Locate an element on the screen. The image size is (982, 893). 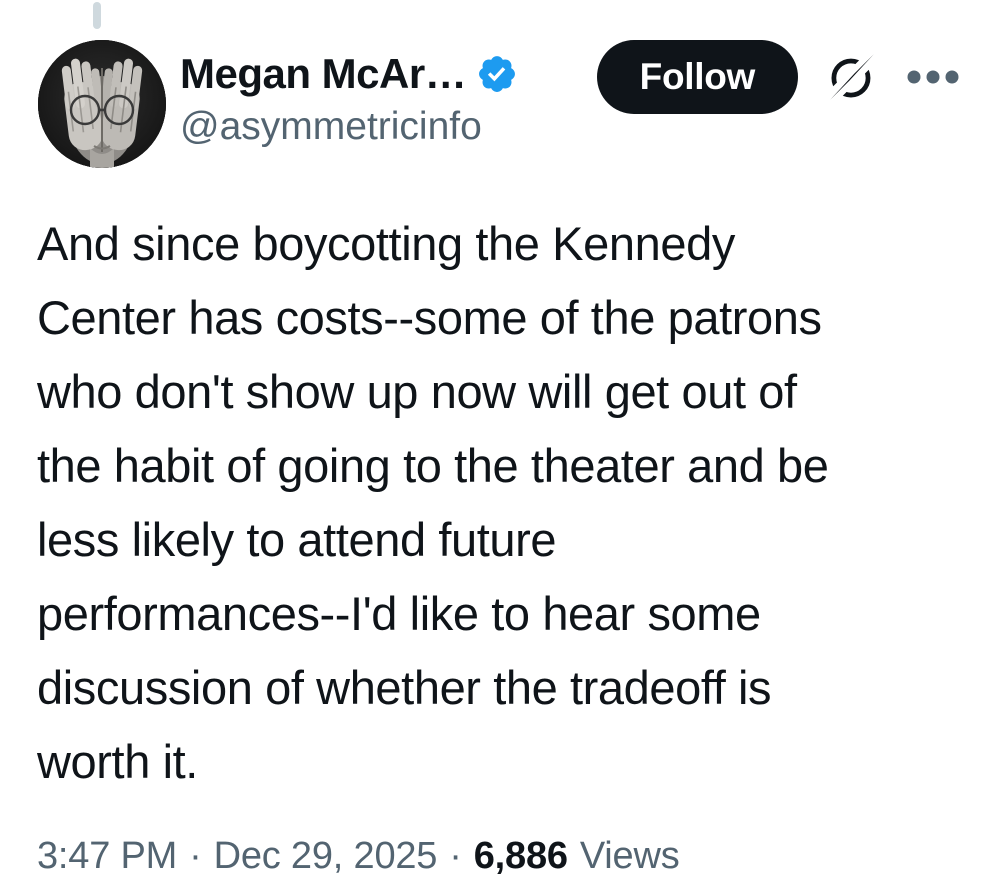
tweet-text-line: discussion of whether the tradeoff is is located at coordinates (404, 687).